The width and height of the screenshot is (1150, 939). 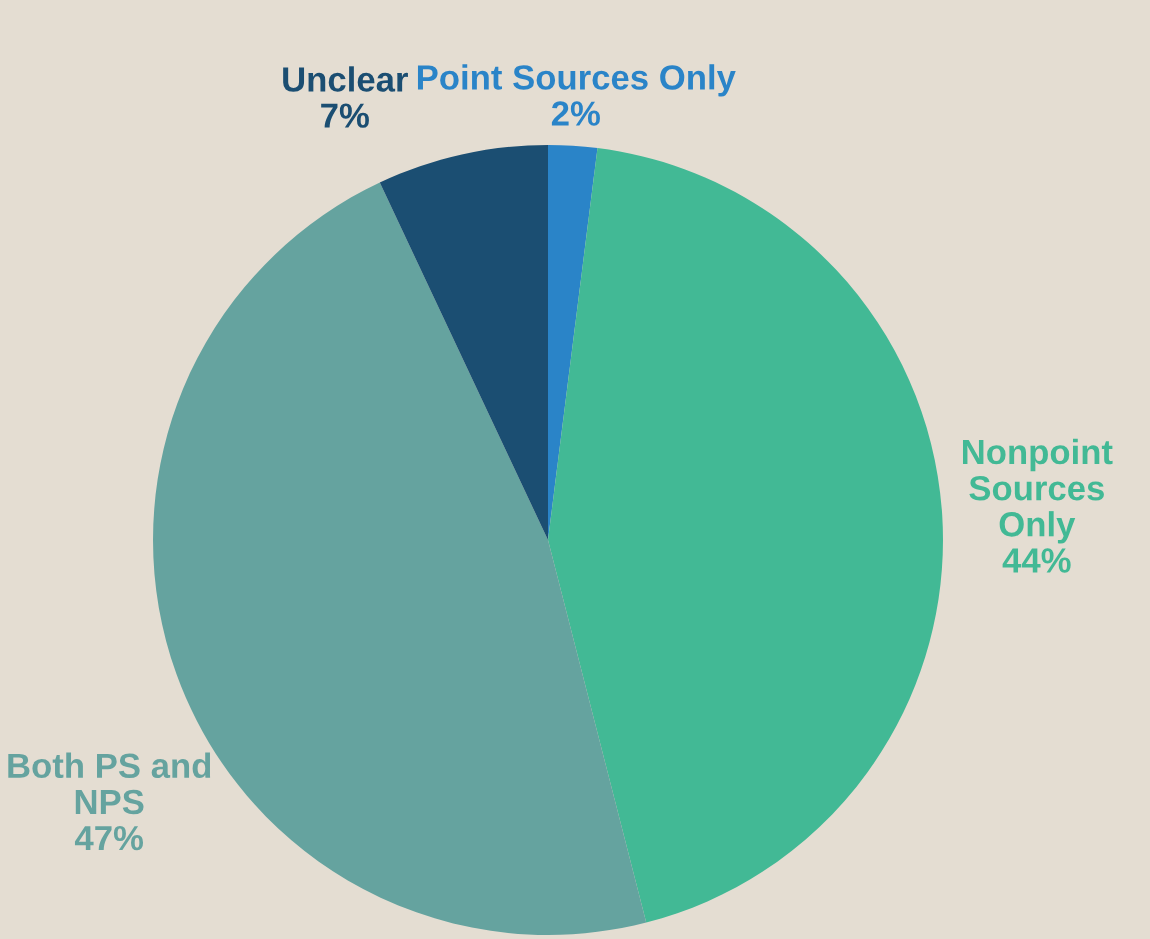 I want to click on data-label: 44%, so click(x=1036, y=560).